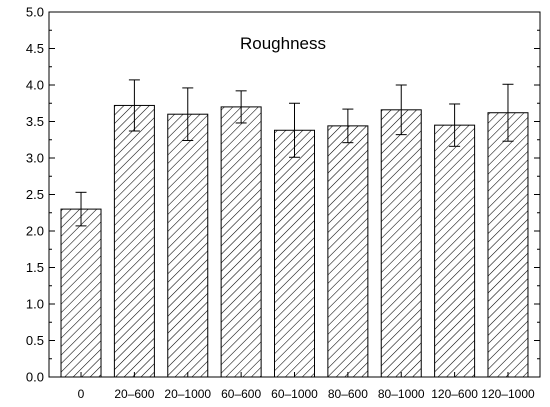 This screenshot has height=407, width=550. Describe the element at coordinates (81, 394) in the screenshot. I see `x-tick-label: 0` at that location.